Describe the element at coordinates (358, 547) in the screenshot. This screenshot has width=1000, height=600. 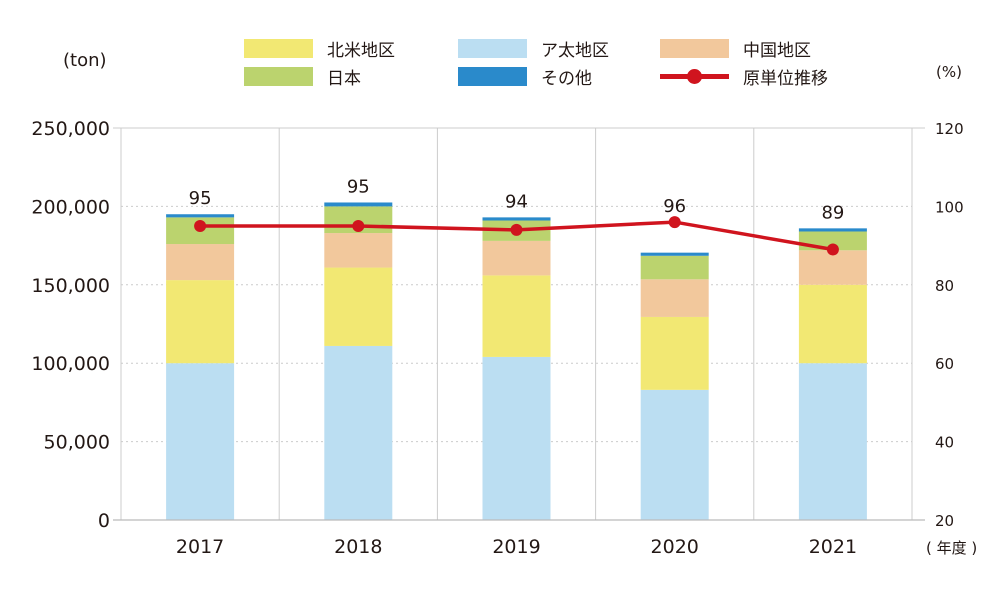
I see `x-tick-label: 2018` at that location.